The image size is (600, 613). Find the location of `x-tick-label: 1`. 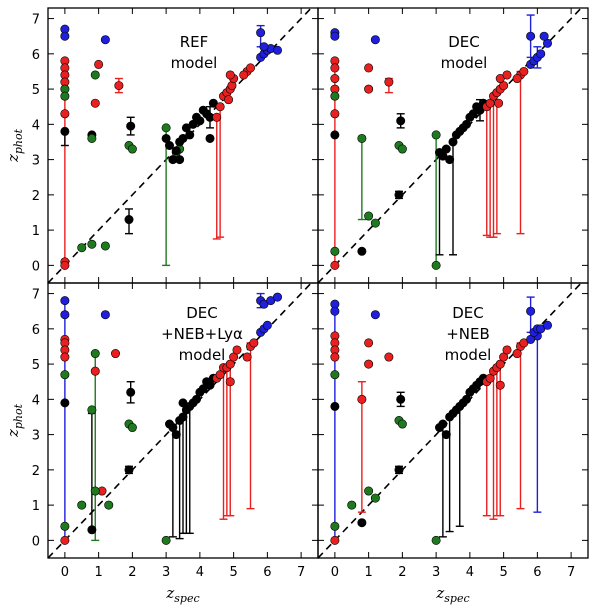

x-tick-label: 1 is located at coordinates (98, 572).